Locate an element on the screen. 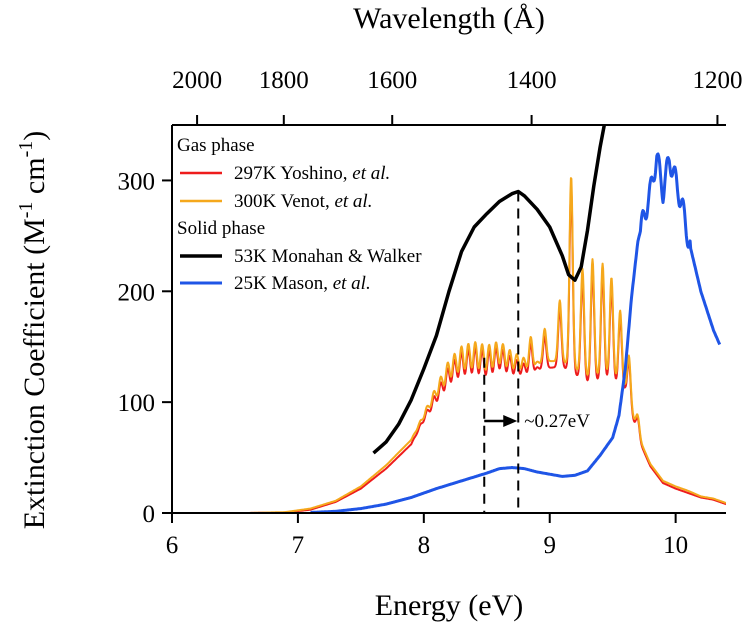 This screenshot has height=629, width=750. shift-annotation-label: ~0.27eV is located at coordinates (557, 421).